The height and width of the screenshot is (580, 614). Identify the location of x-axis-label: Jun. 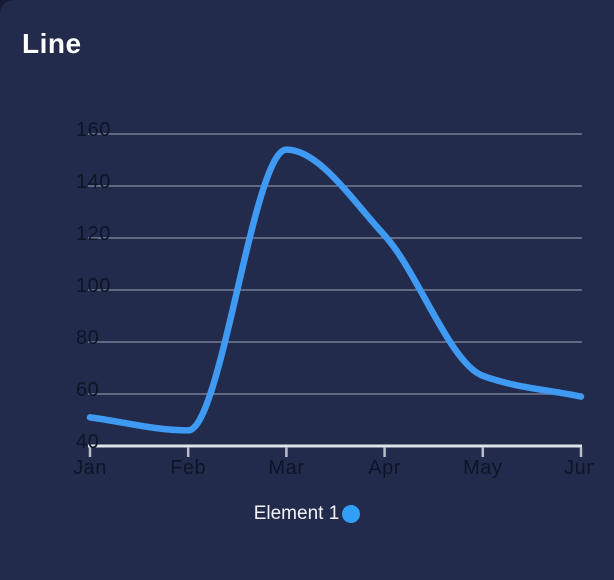
(579, 468).